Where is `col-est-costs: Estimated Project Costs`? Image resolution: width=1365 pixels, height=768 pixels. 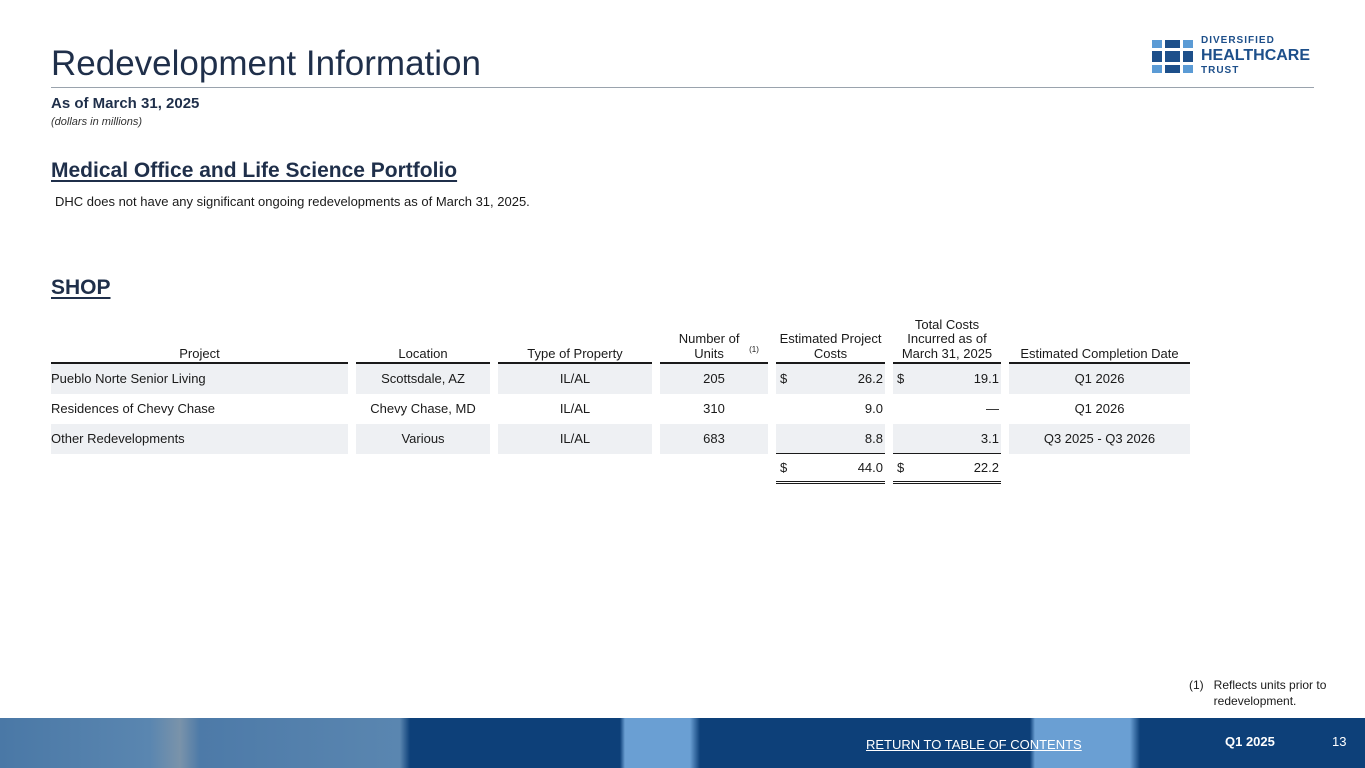 col-est-costs: Estimated Project Costs is located at coordinates (830, 341).